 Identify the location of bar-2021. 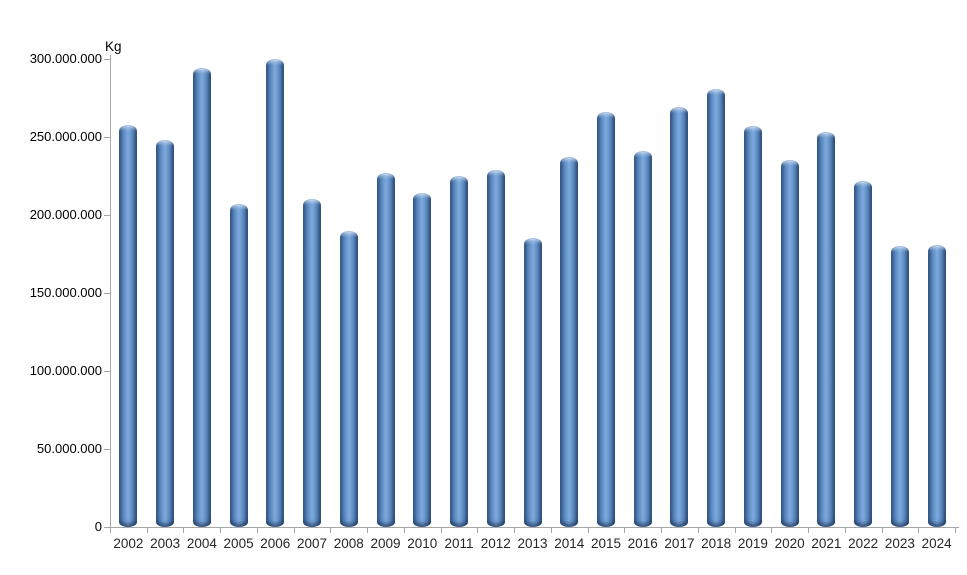
(826, 329).